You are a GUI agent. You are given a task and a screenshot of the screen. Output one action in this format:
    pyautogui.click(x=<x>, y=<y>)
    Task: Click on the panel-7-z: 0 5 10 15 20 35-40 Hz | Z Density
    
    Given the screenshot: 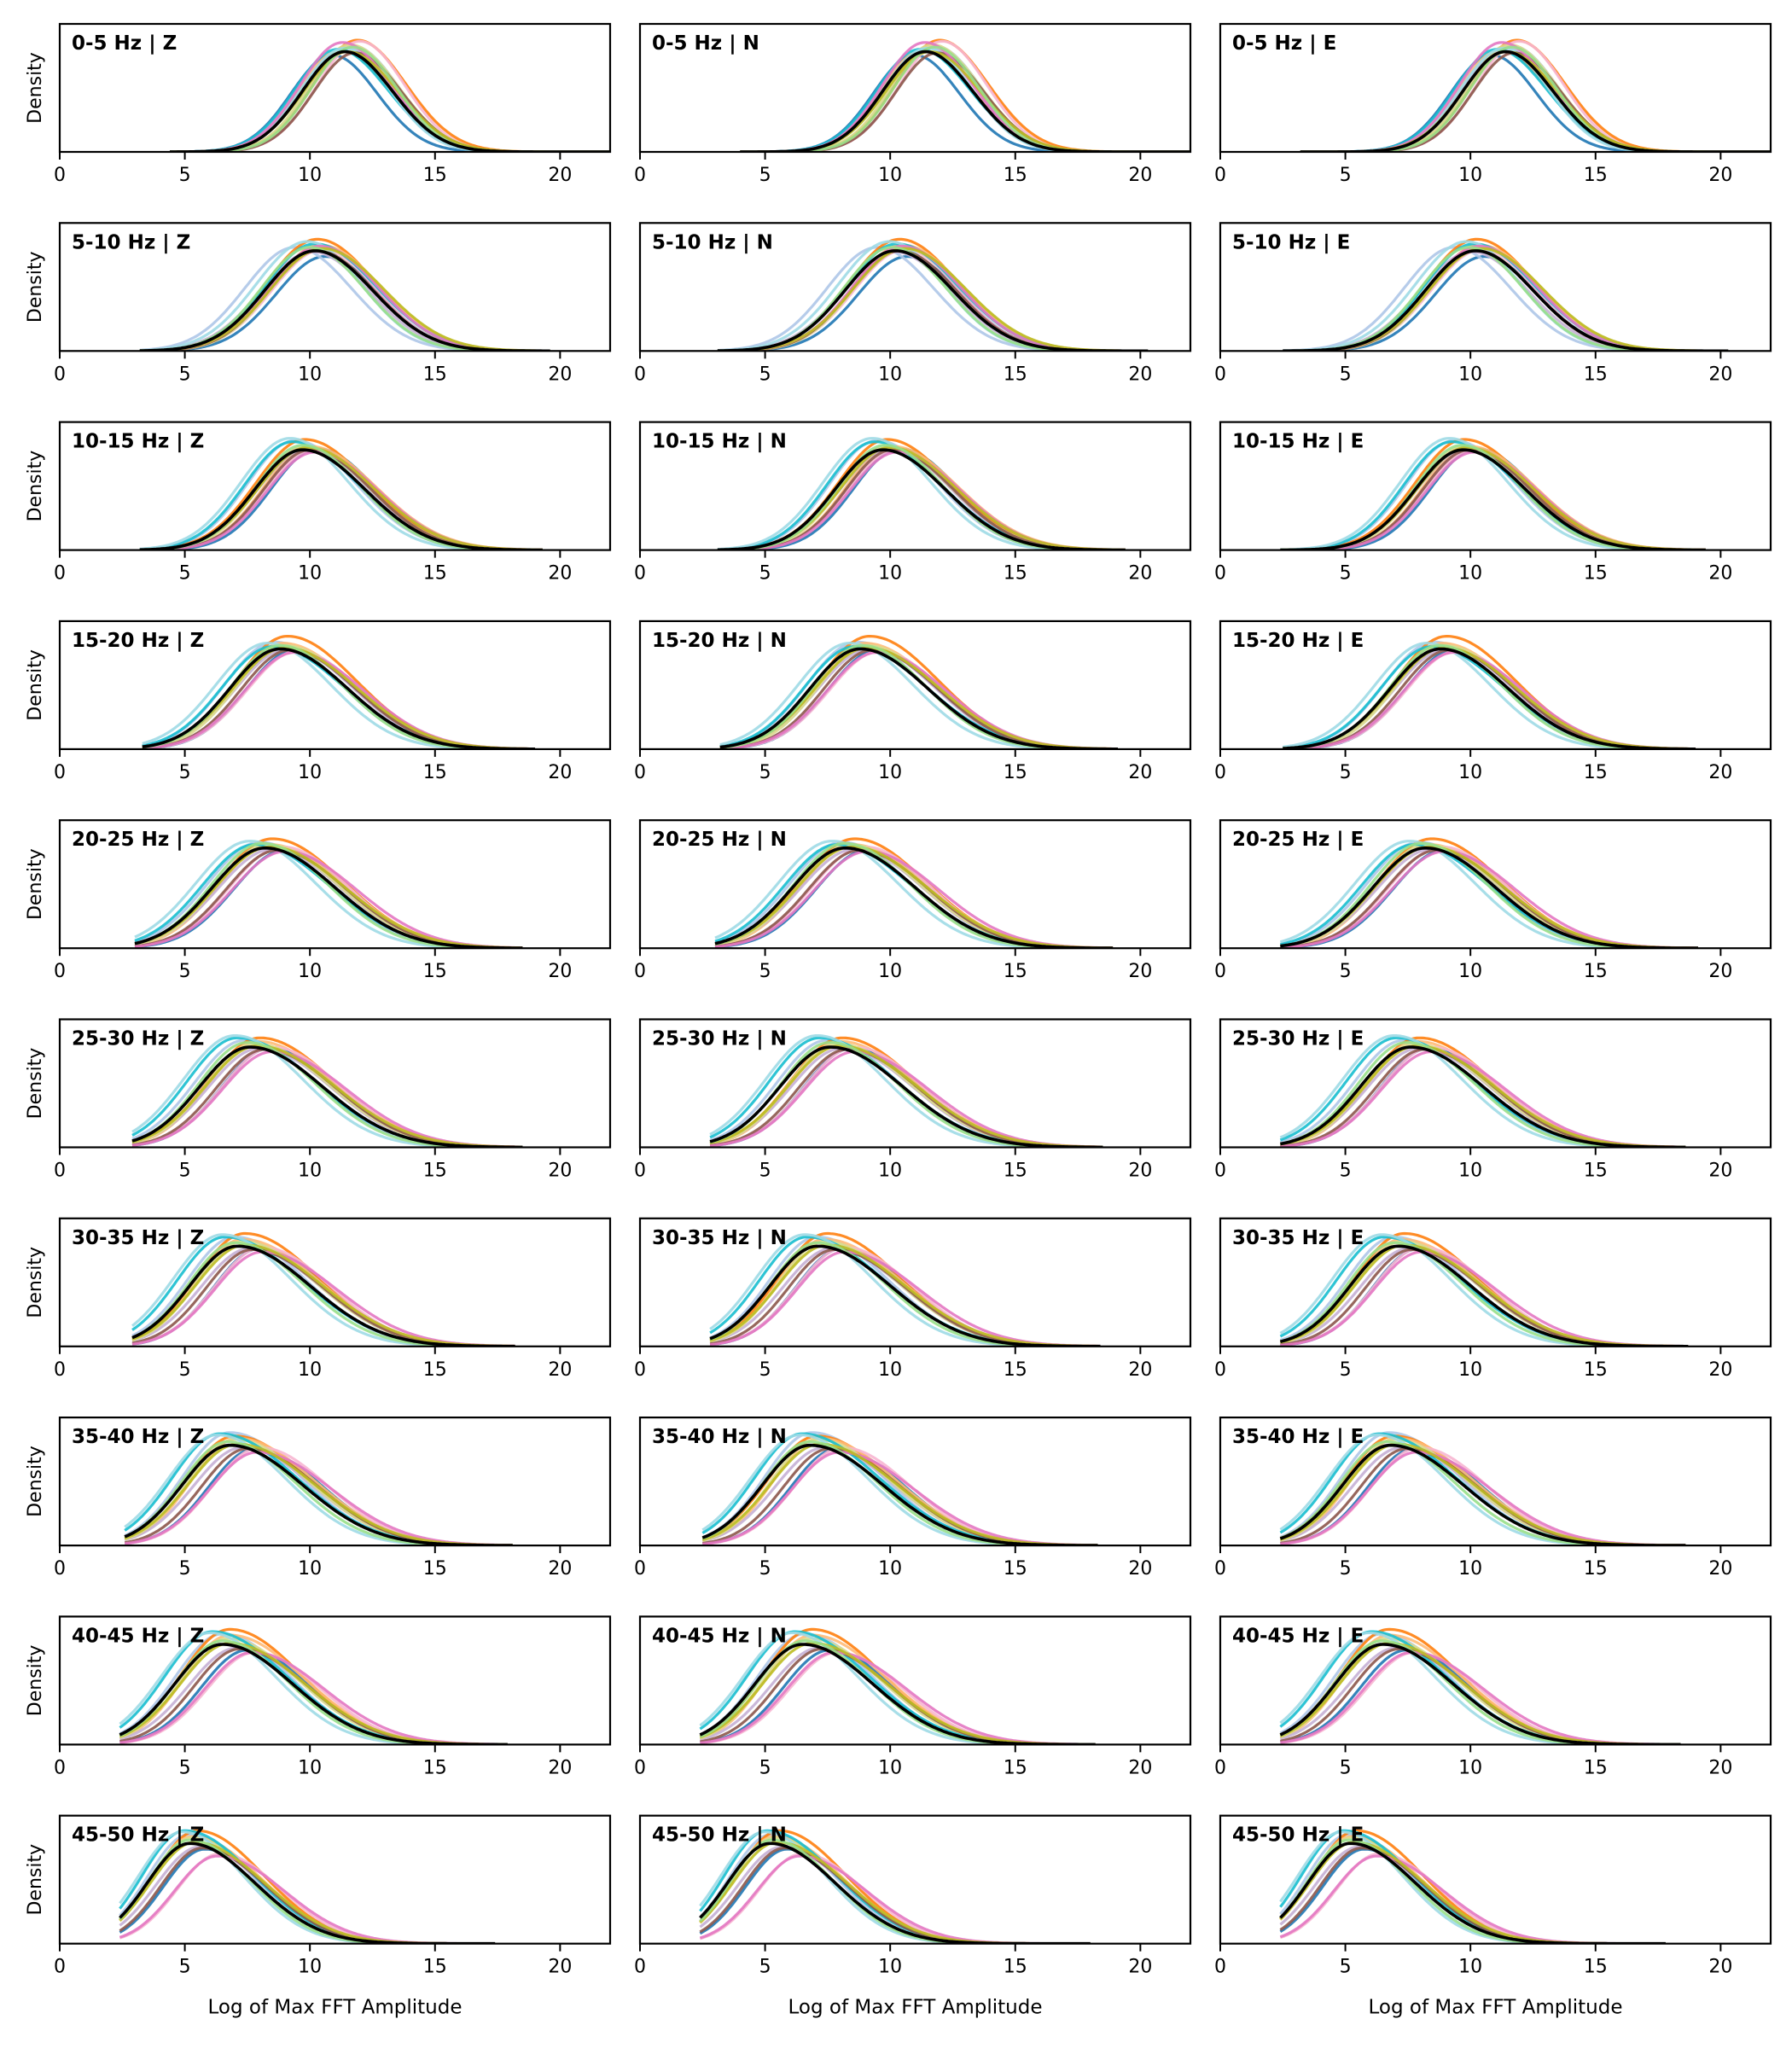 What is the action you would take?
    pyautogui.click(x=318, y=1498)
    